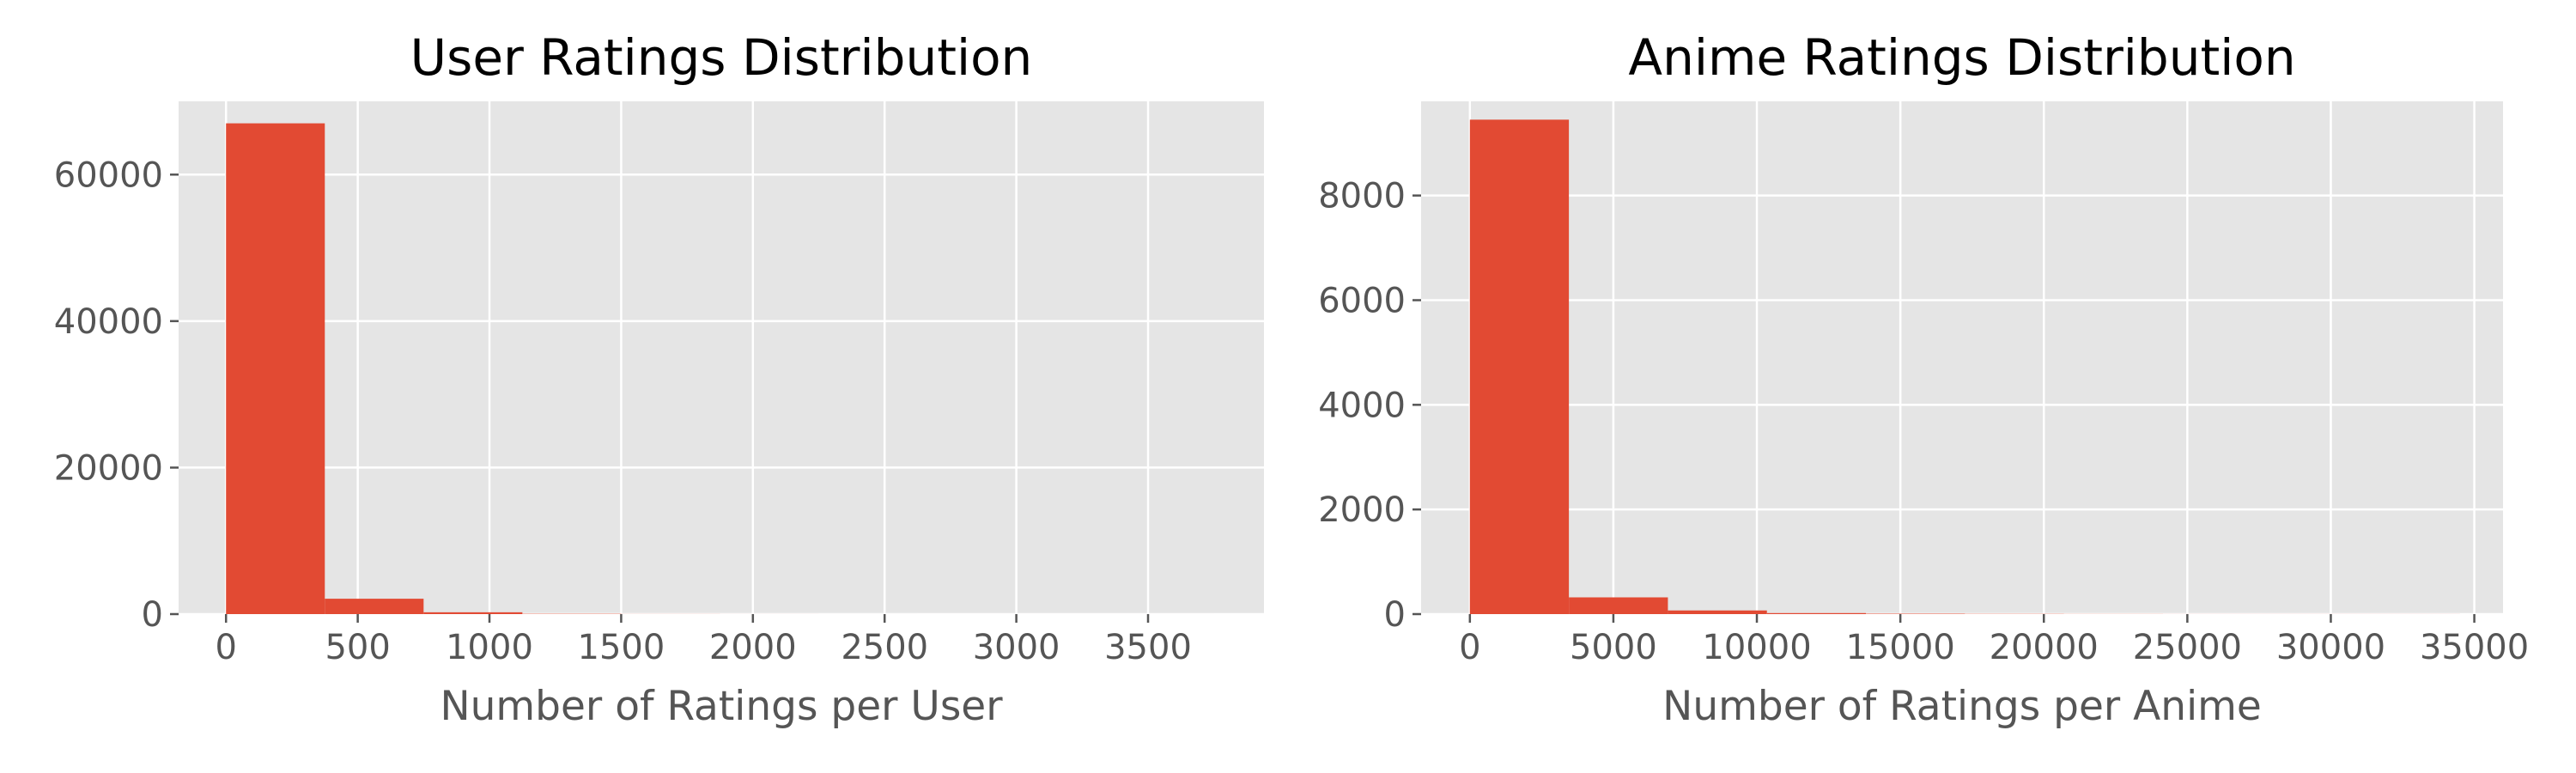  What do you see at coordinates (1901, 647) in the screenshot?
I see `x-tick-label: 15000` at bounding box center [1901, 647].